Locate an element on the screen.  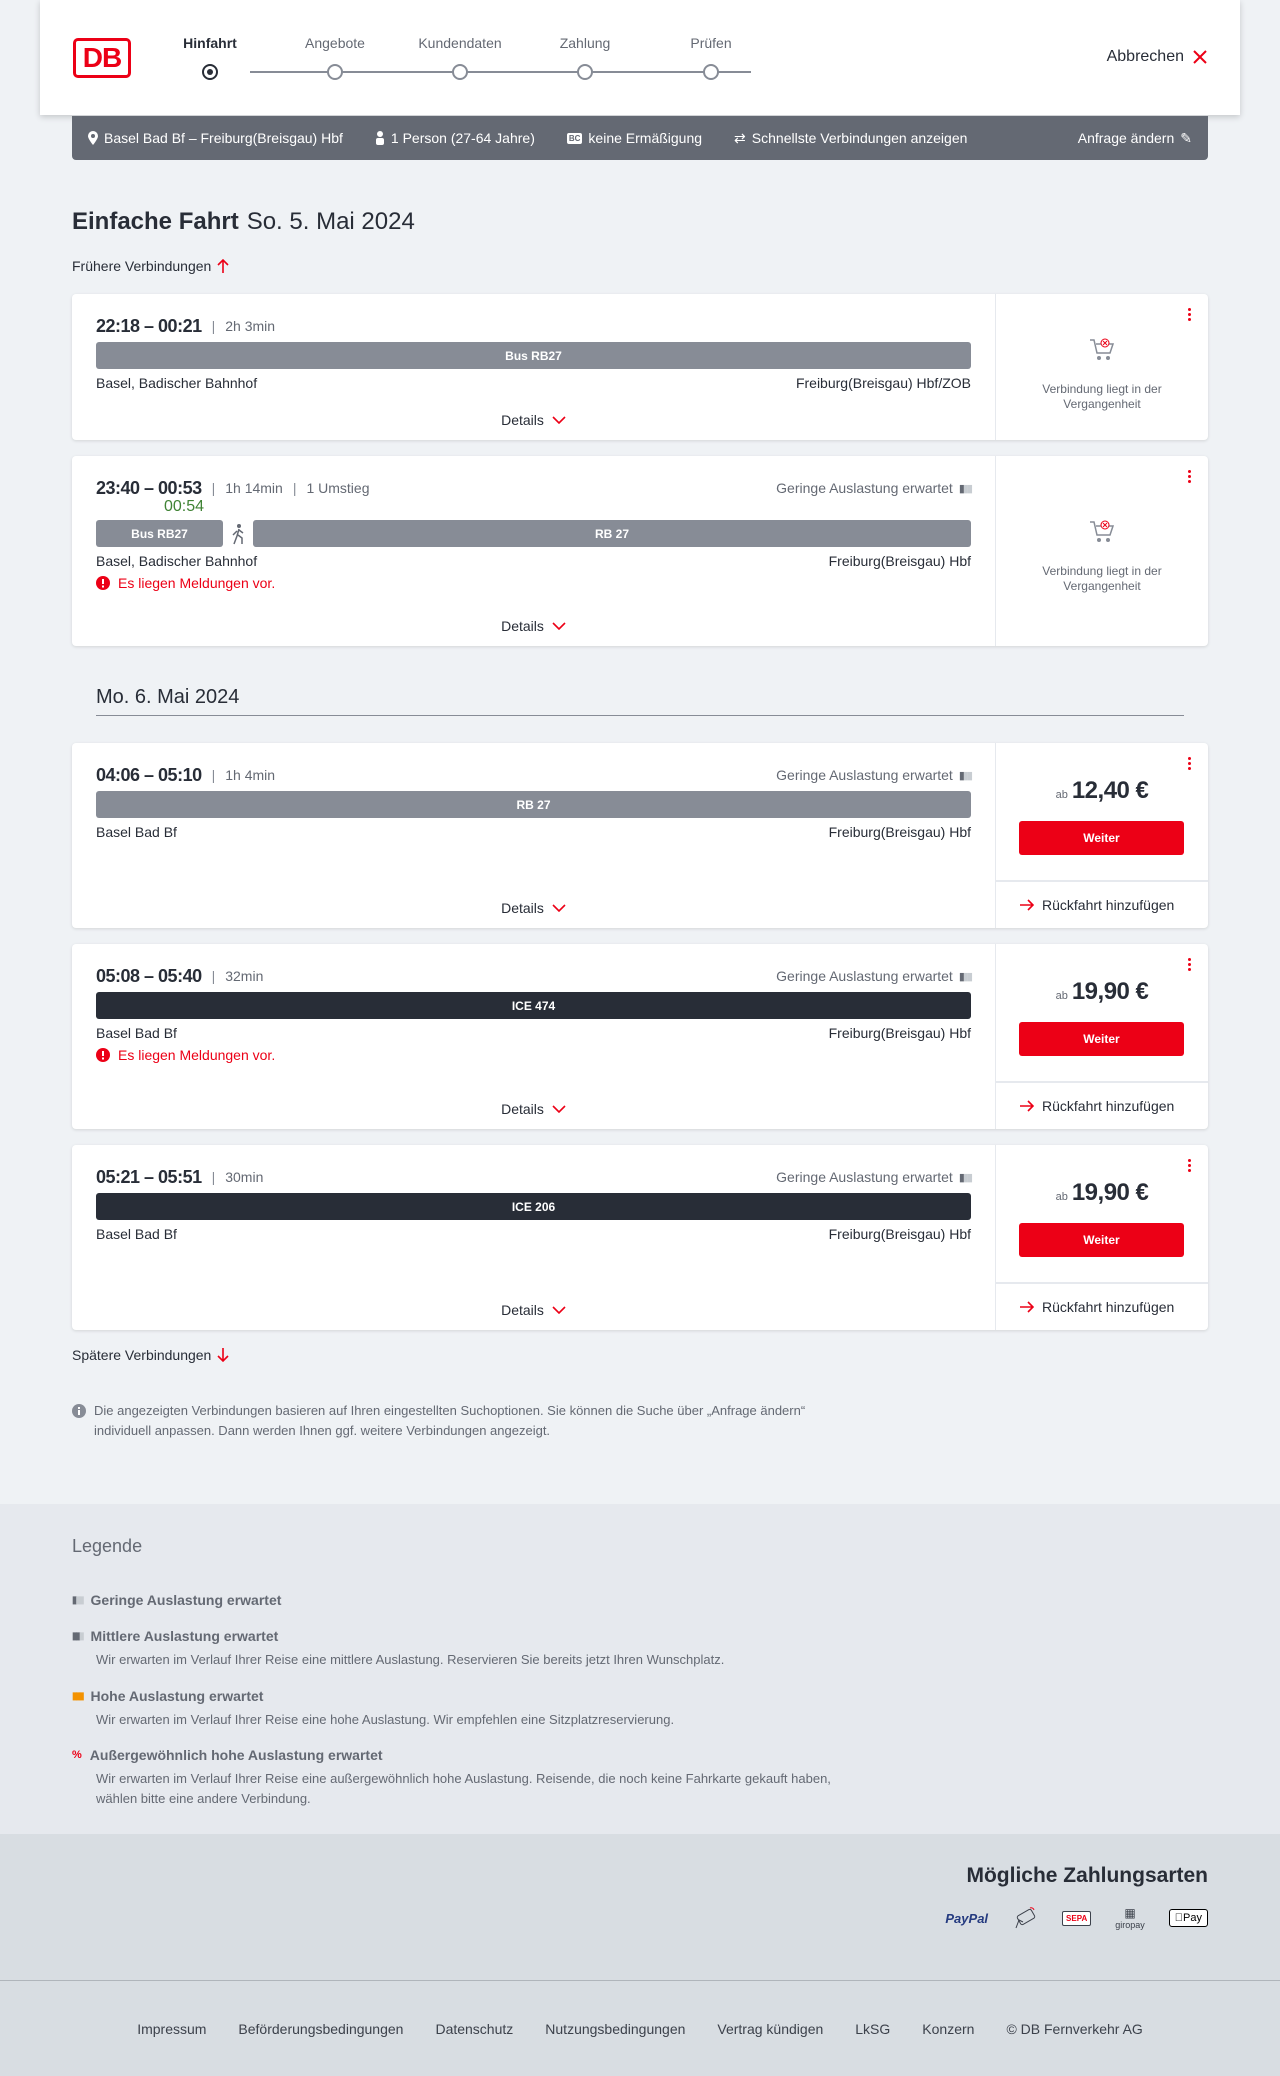
credit-card-icon is located at coordinates (1025, 1918).